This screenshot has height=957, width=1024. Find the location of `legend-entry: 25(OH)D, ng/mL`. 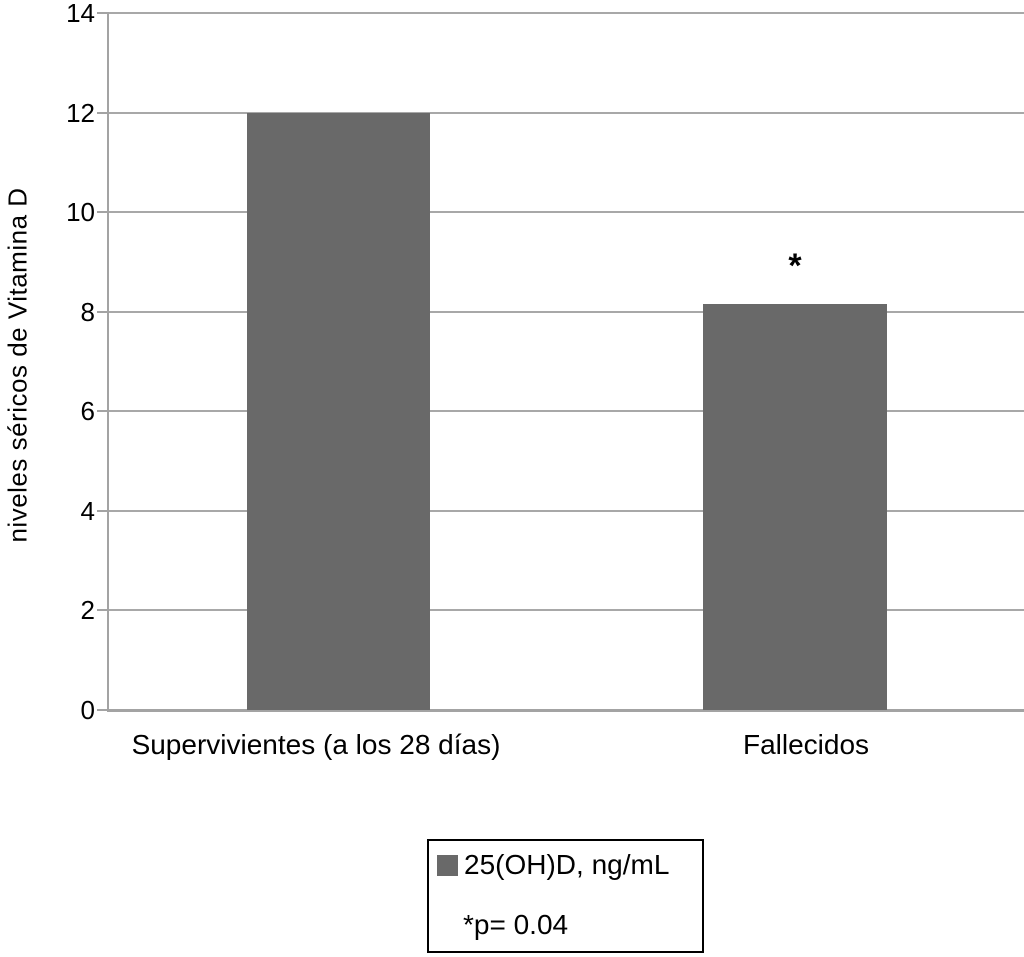

legend-entry: 25(OH)D, ng/mL is located at coordinates (566, 865).